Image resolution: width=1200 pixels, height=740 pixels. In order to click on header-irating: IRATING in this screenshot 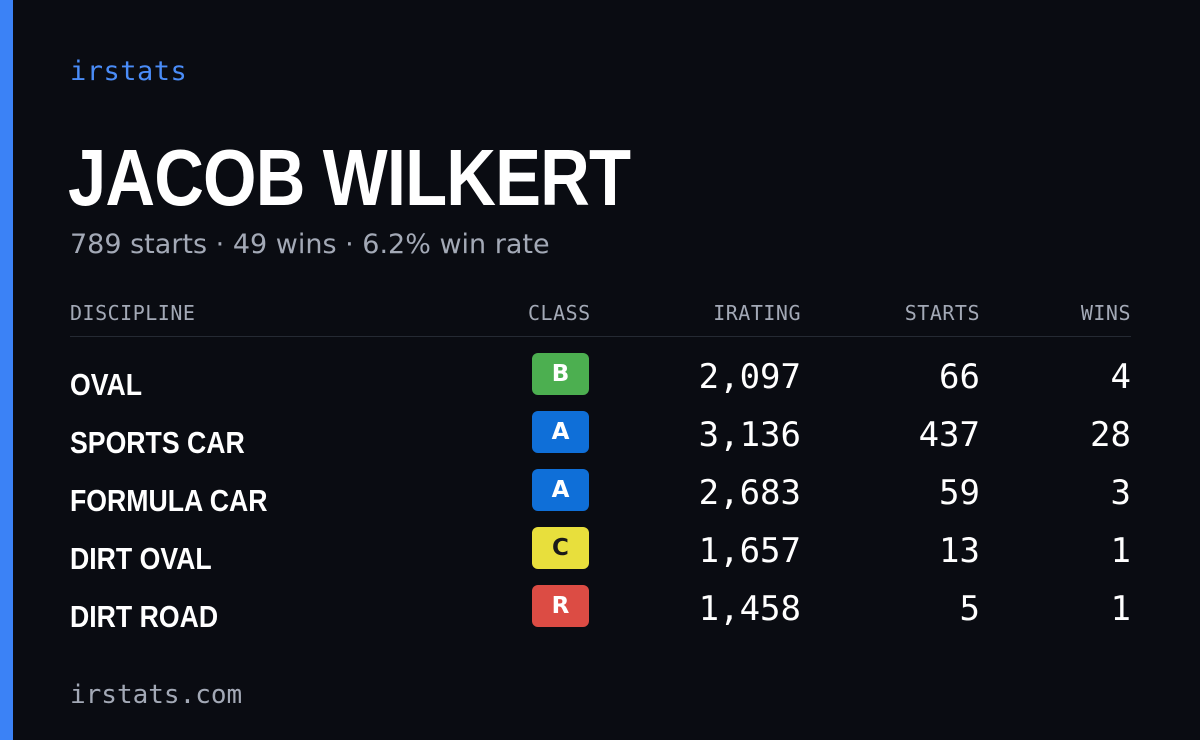, I will do `click(757, 313)`.